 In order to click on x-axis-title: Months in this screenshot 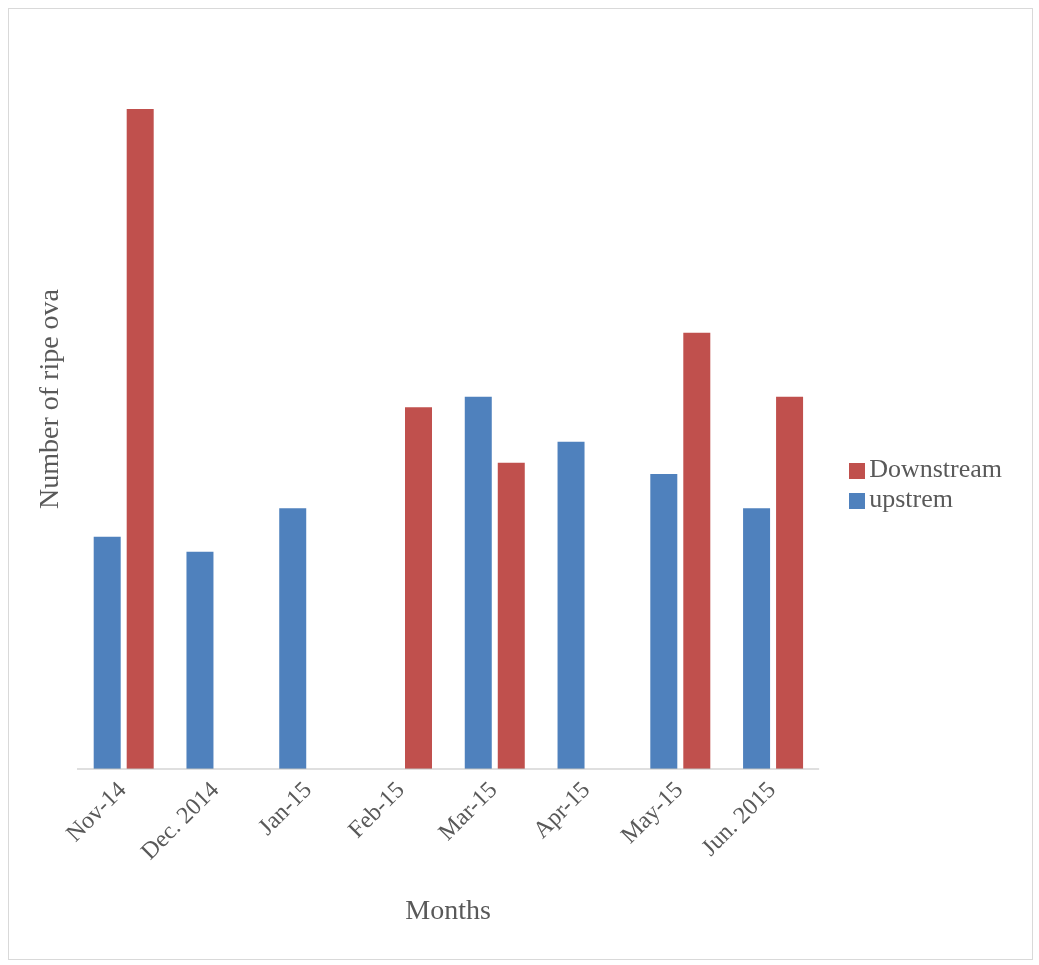, I will do `click(448, 909)`.